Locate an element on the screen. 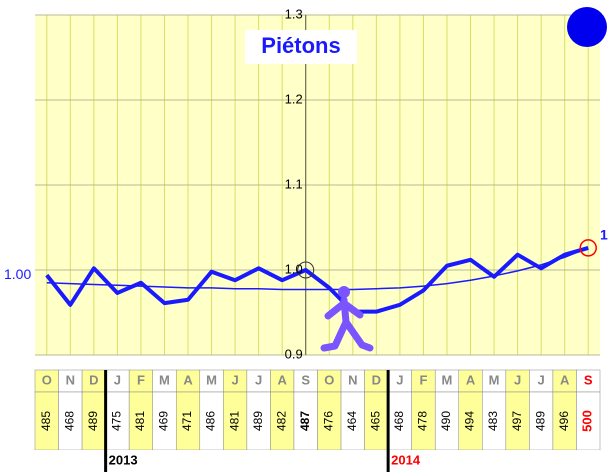  y-tick-label: 1.1 is located at coordinates (294, 183).